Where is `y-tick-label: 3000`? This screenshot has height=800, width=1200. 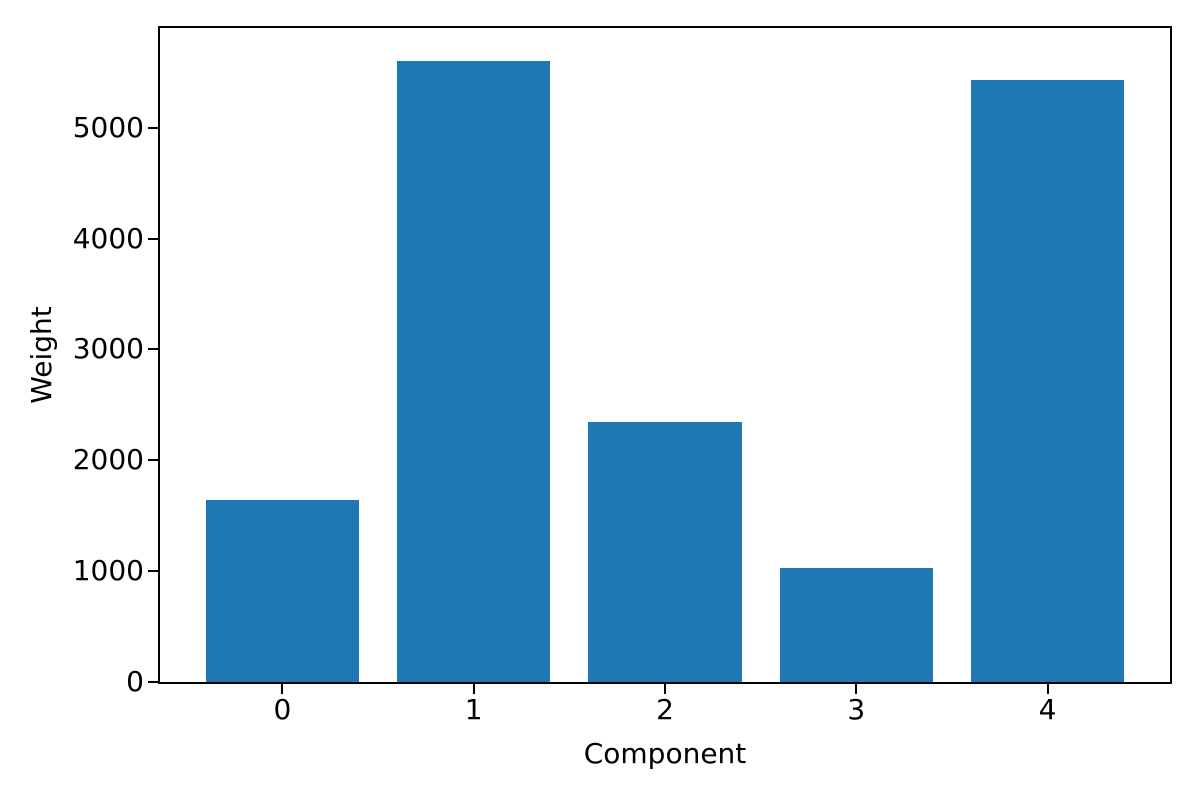 y-tick-label: 3000 is located at coordinates (108, 349).